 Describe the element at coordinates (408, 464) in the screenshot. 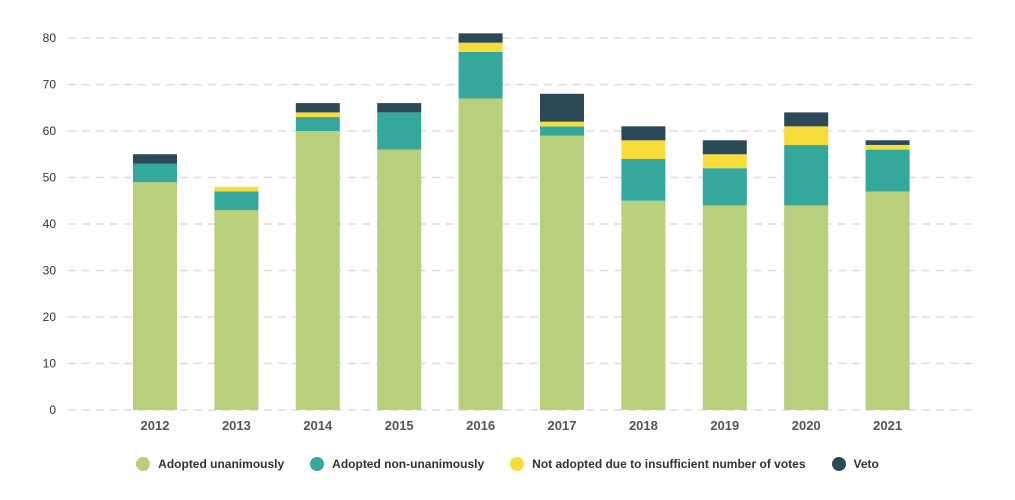

I see `legend-label: Adopted non-unanimously` at that location.